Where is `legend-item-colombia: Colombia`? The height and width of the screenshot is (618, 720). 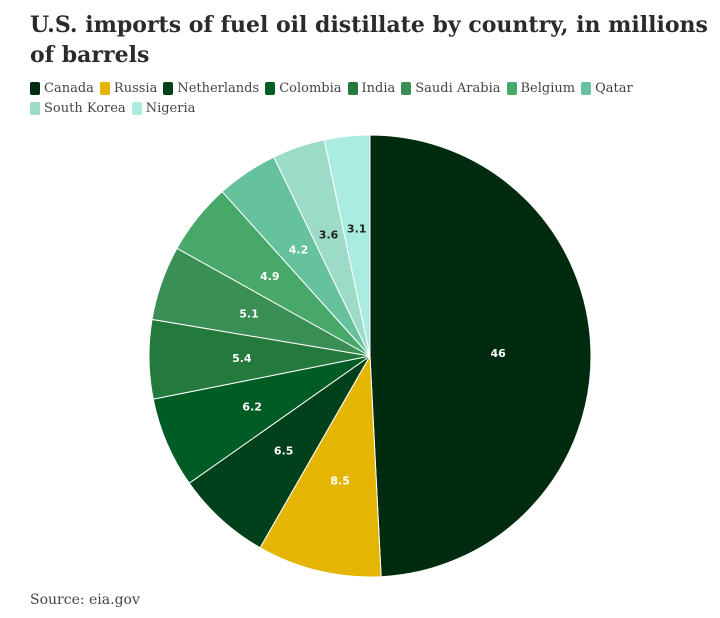
legend-item-colombia: Colombia is located at coordinates (303, 88).